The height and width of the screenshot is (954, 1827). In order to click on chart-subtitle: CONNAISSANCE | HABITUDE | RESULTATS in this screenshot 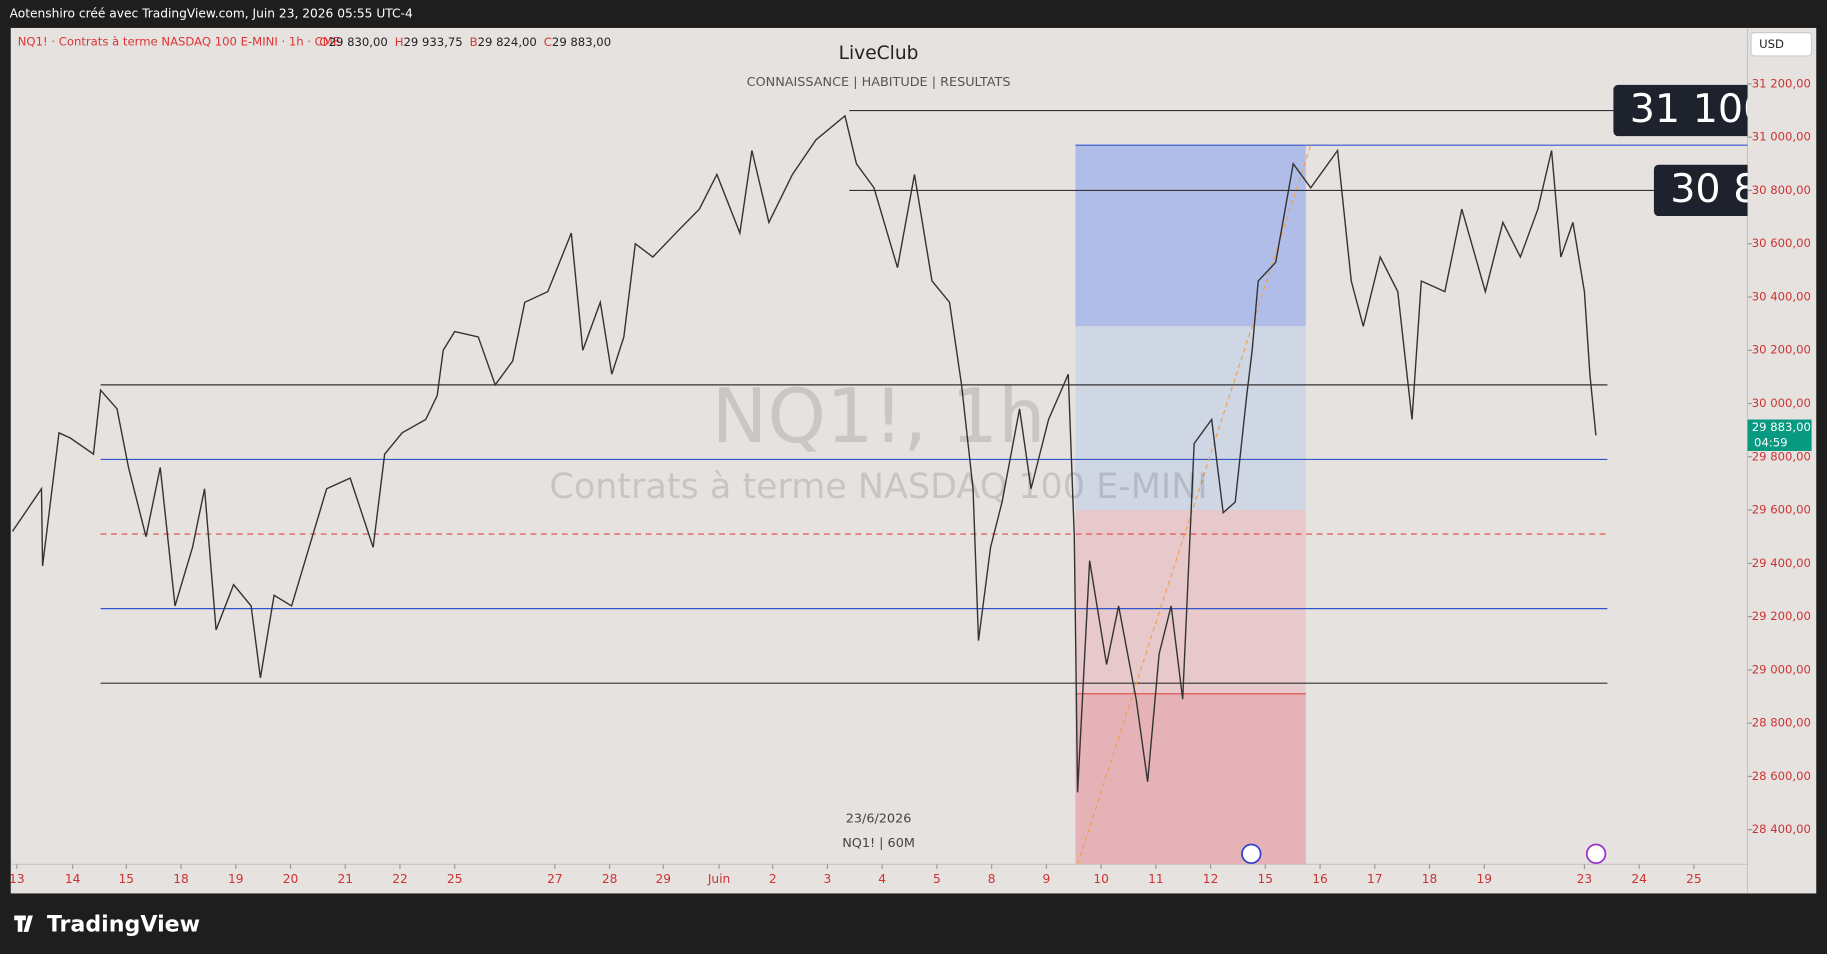, I will do `click(879, 82)`.